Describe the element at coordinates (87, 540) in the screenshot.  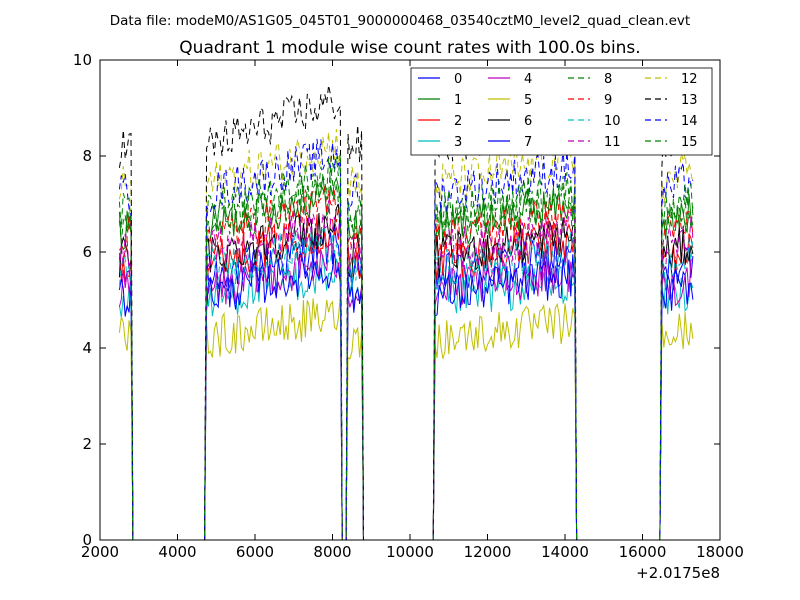
I see `y-tick-label: 0` at that location.